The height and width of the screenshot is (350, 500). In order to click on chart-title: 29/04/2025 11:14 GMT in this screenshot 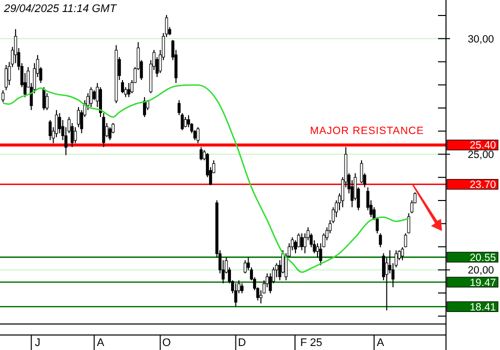, I will do `click(60, 9)`.